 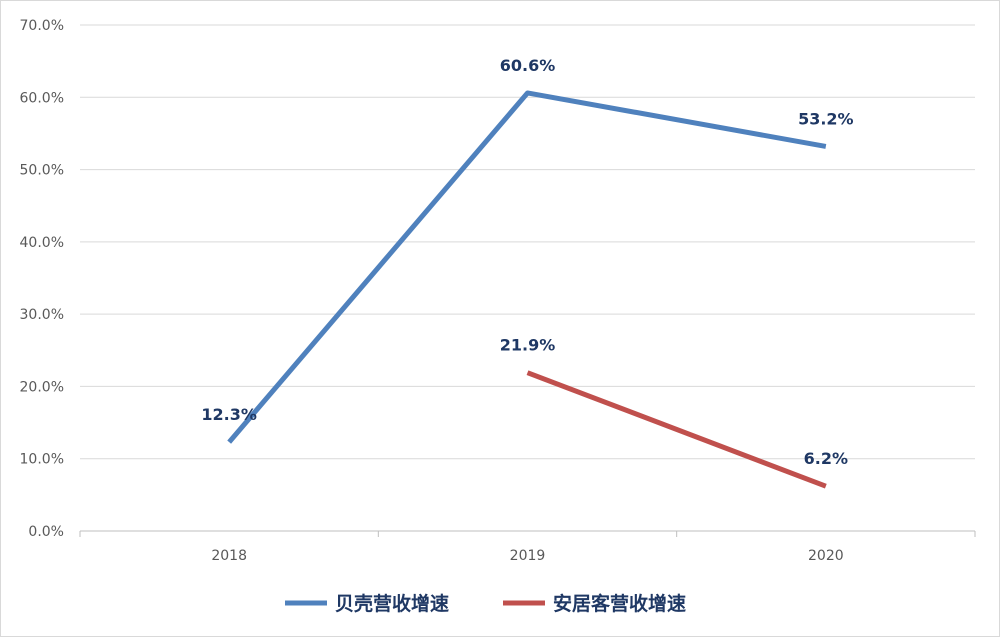 I want to click on data-label: 12.3%, so click(x=229, y=414).